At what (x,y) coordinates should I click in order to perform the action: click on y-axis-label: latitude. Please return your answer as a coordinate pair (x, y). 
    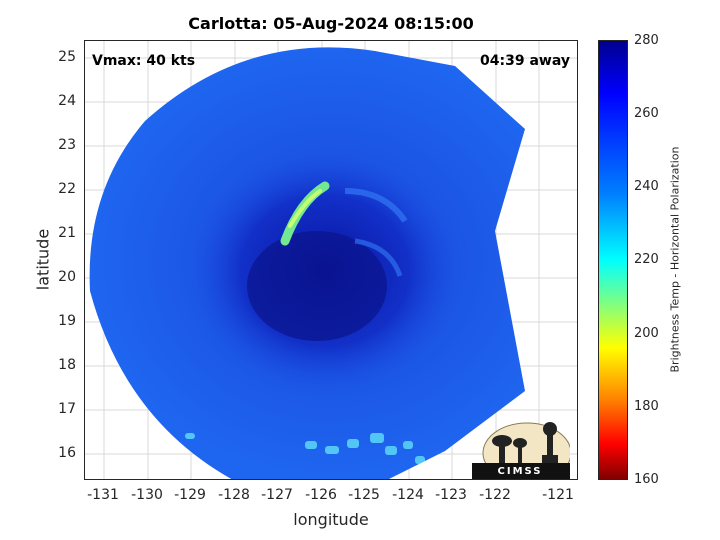
    Looking at the image, I should click on (43, 259).